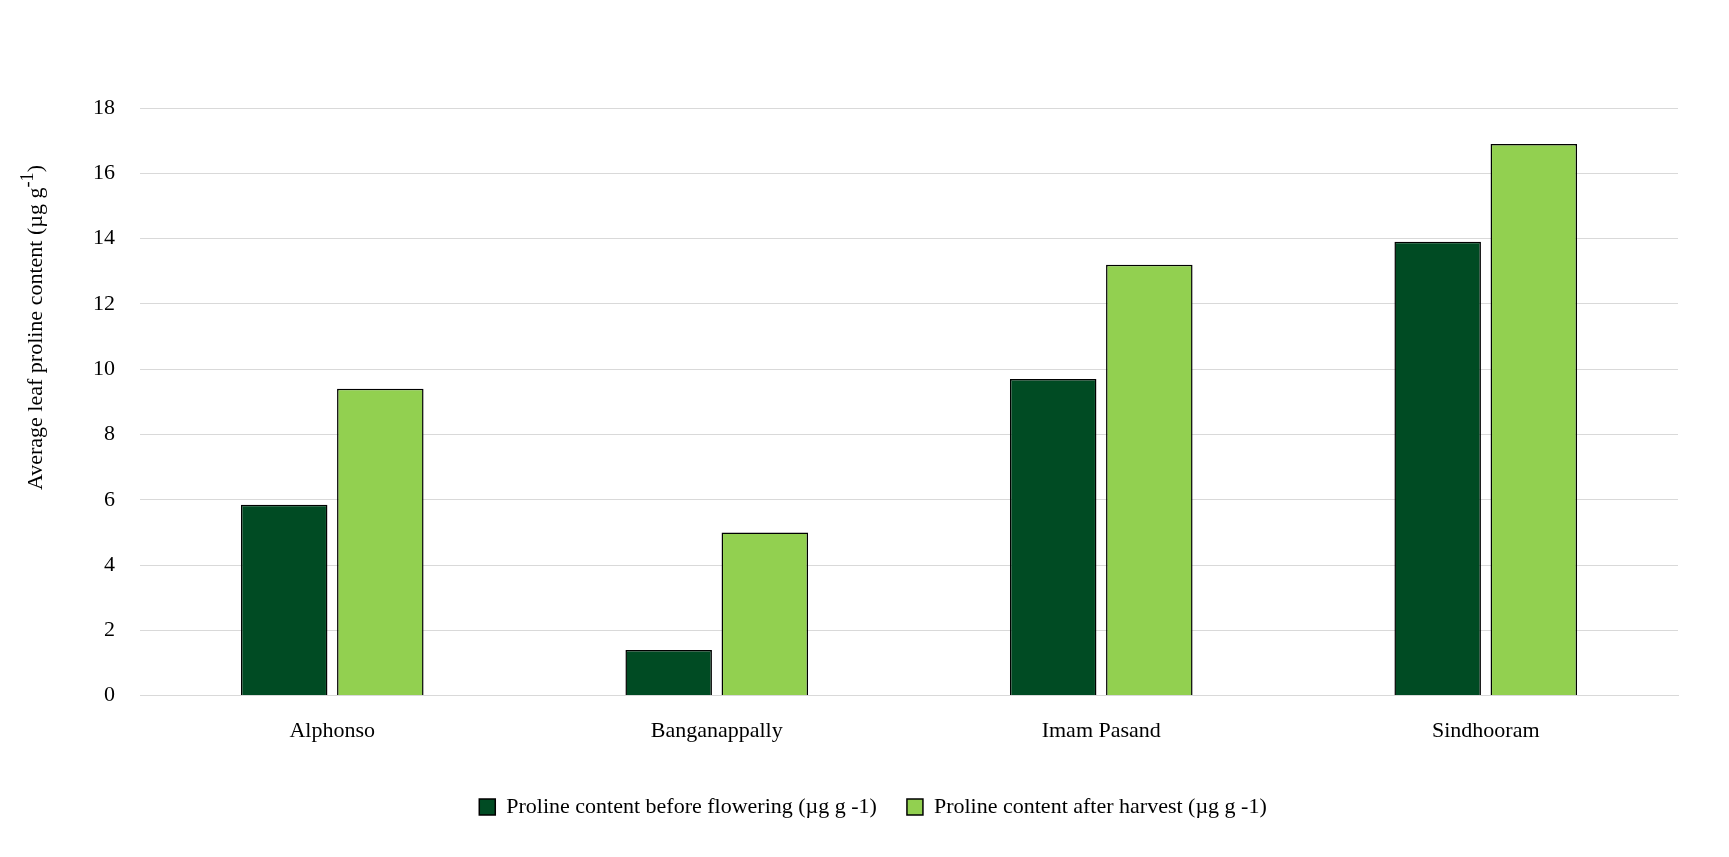 This screenshot has height=857, width=1729. I want to click on x-tick-label: Sindhooram, so click(1485, 729).